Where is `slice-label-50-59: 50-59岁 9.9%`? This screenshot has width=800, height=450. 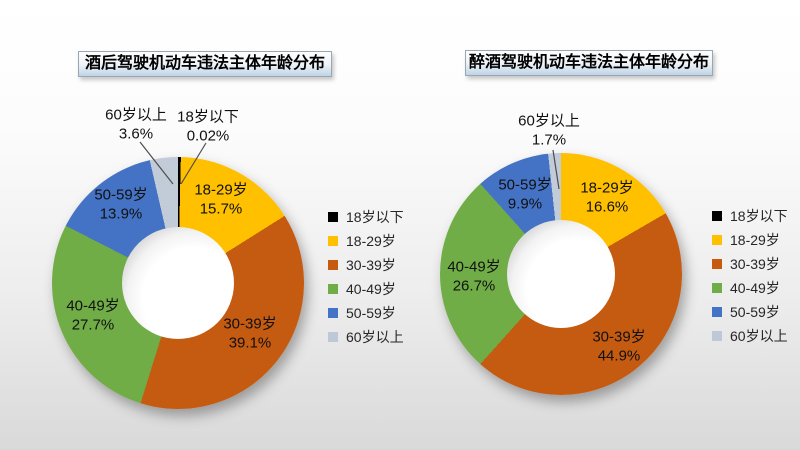
slice-label-50-59: 50-59岁 9.9% is located at coordinates (524, 195).